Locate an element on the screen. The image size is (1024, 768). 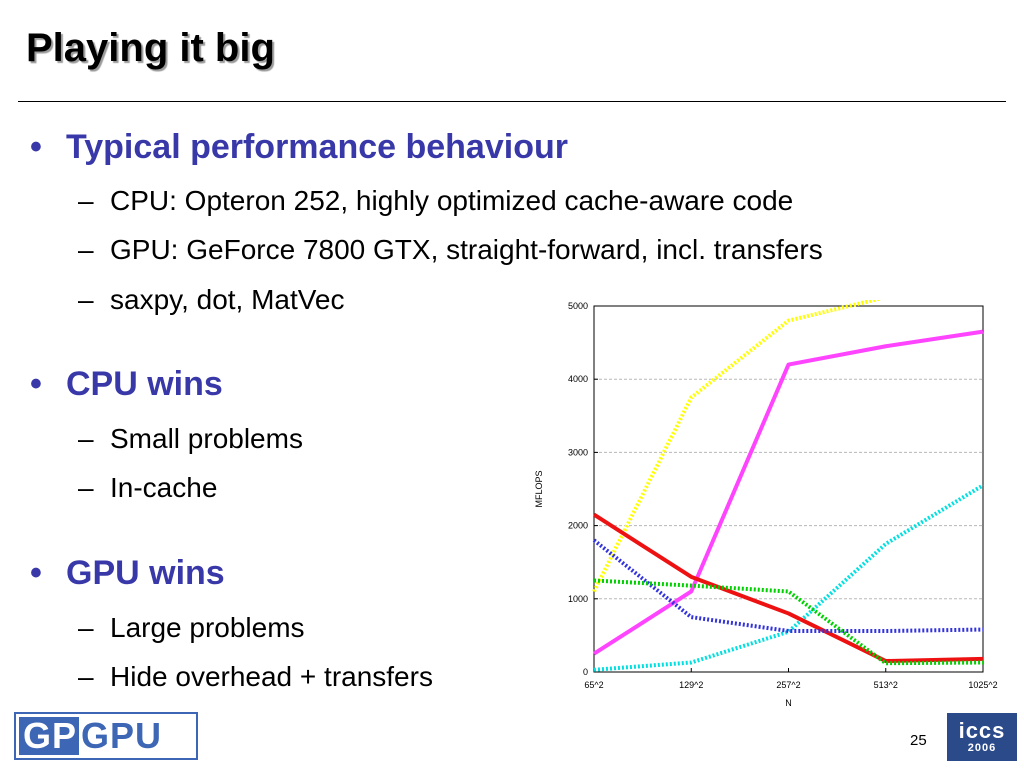
sub-bullet-text: saxpy, dot, MatVec is located at coordinates (227, 299).